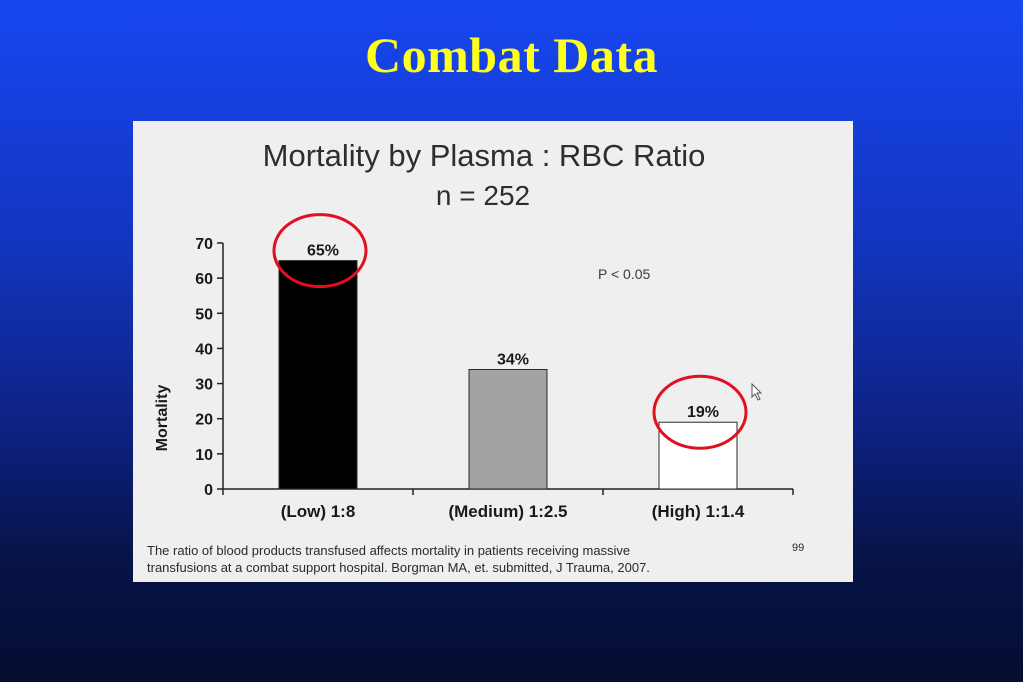 This screenshot has height=682, width=1023. I want to click on x-tick-label: (High) 1:1.4, so click(698, 511).